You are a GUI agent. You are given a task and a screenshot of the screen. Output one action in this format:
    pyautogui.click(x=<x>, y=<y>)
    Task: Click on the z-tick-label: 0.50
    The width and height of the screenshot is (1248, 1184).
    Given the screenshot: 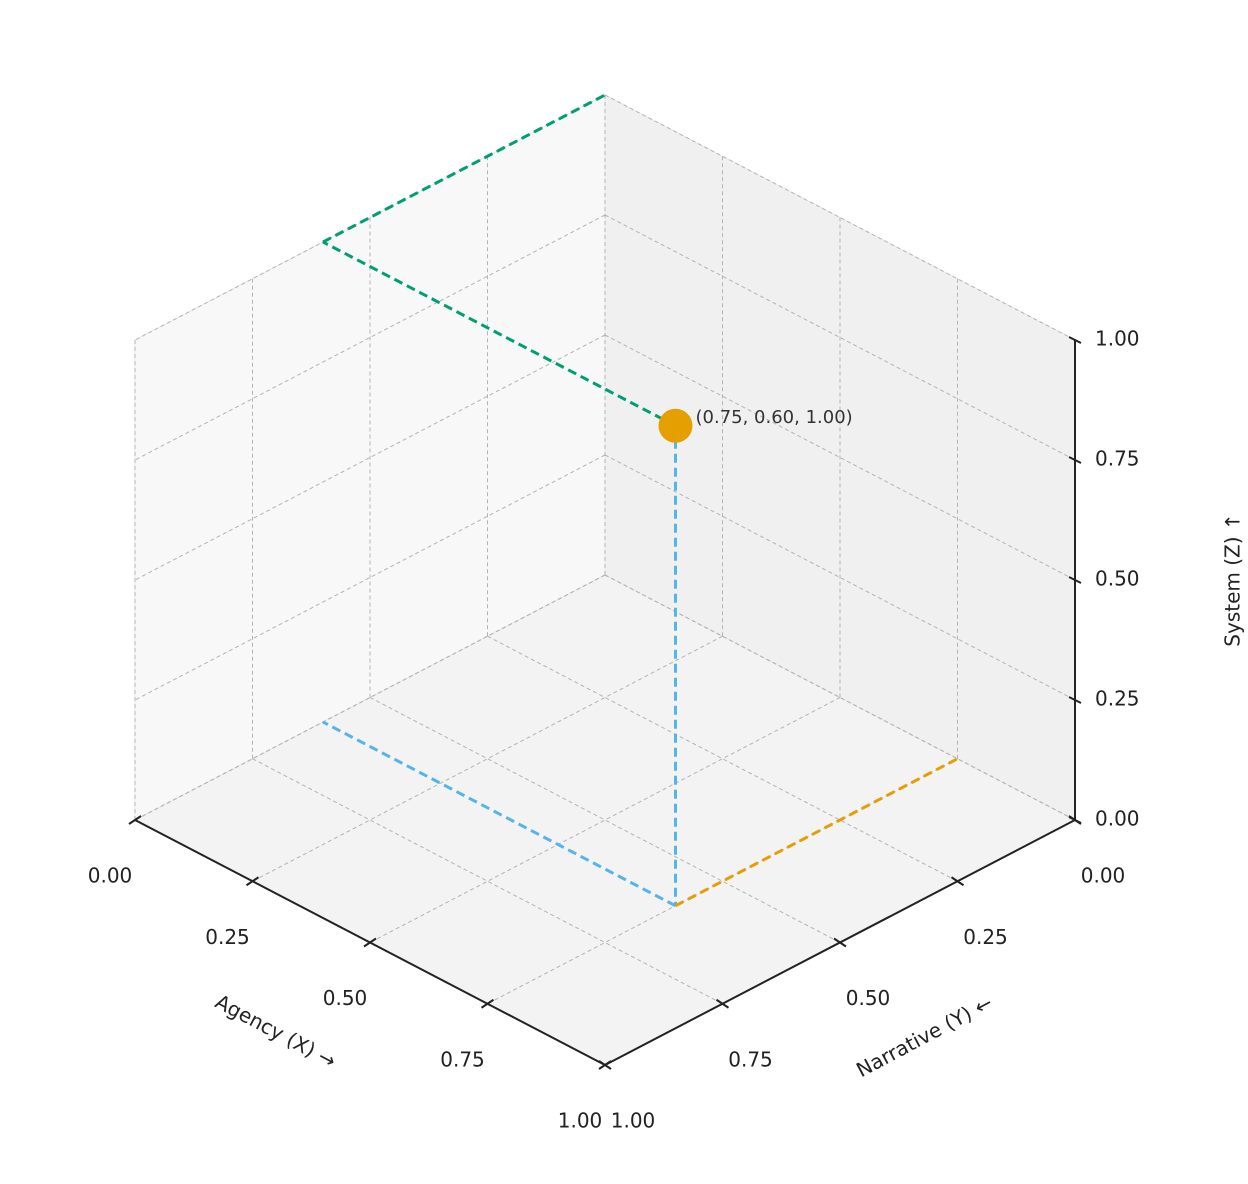 What is the action you would take?
    pyautogui.click(x=1117, y=579)
    